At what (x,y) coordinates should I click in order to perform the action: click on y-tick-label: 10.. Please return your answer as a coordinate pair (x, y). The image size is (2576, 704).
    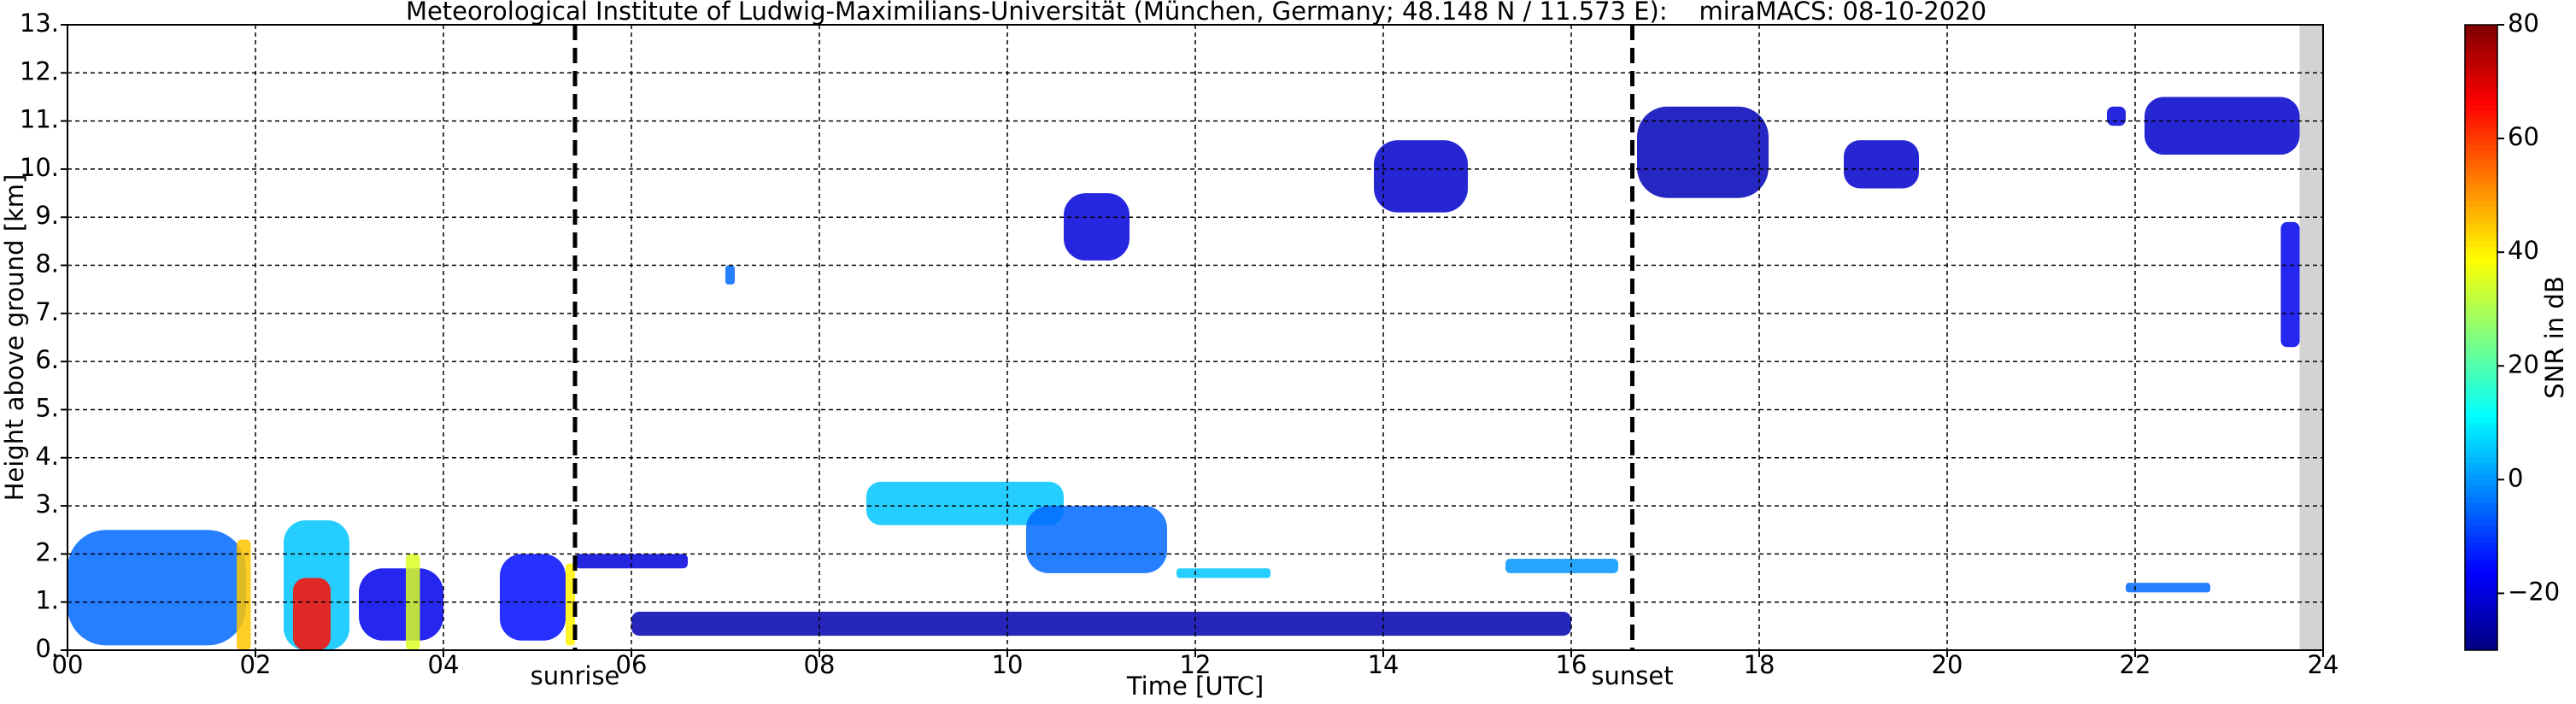
    Looking at the image, I should click on (39, 167).